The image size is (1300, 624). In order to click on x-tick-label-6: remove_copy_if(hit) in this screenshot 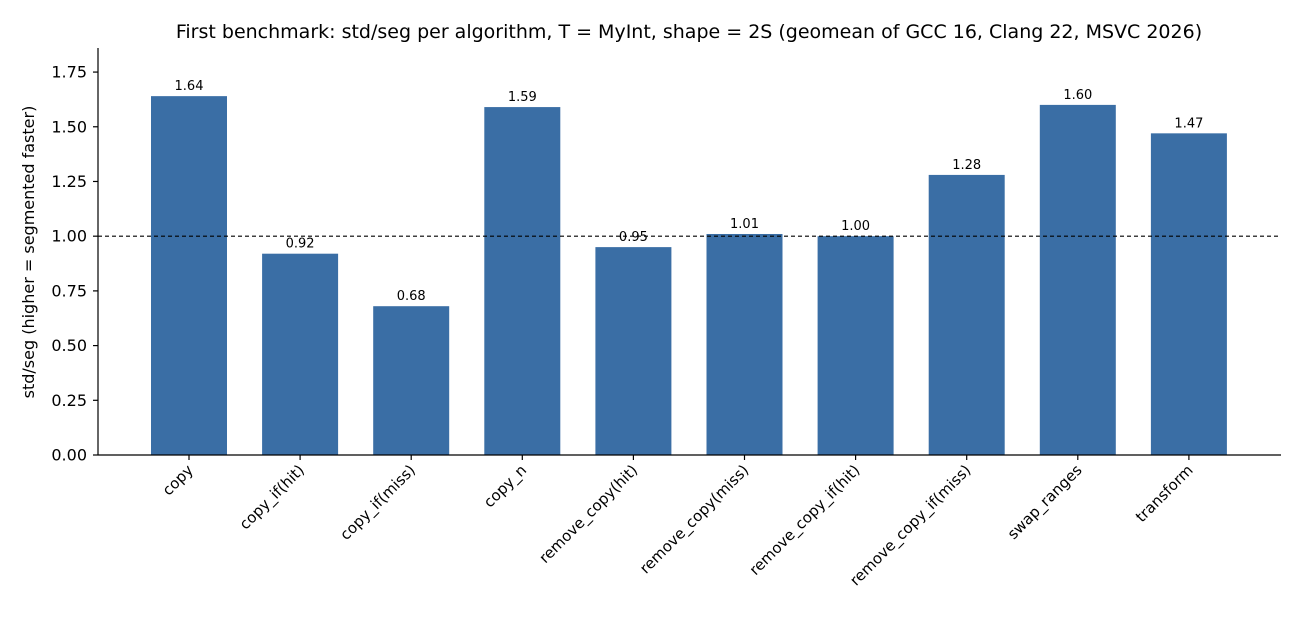, I will do `click(805, 520)`.